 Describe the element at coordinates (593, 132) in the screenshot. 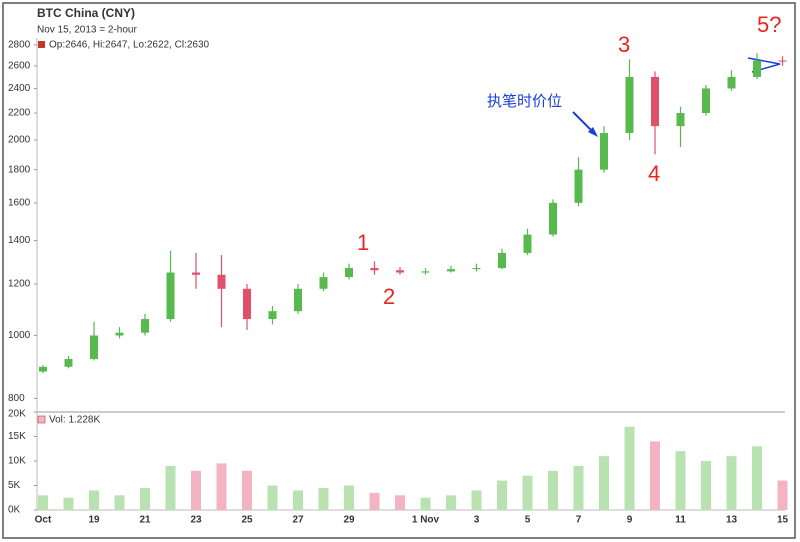

I see `arrow-head` at that location.